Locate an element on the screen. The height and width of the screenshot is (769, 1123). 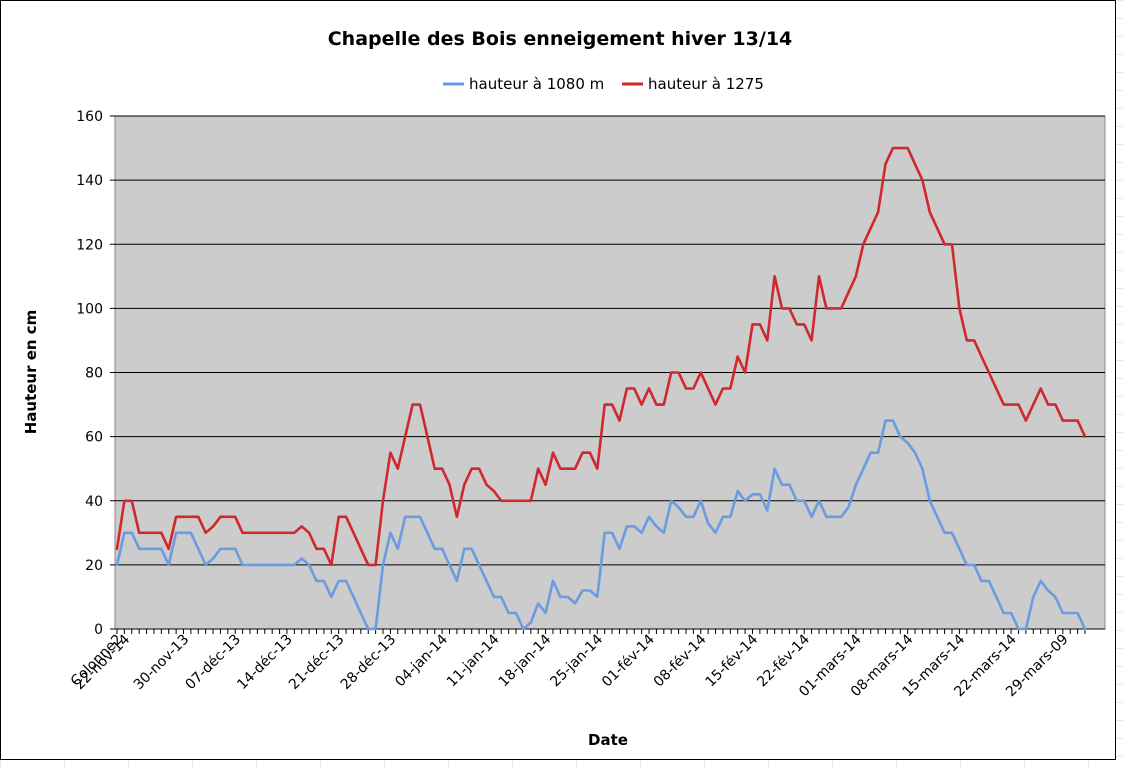
legend: hauteur à 1080 m hauteur à 1275 is located at coordinates (603, 84).